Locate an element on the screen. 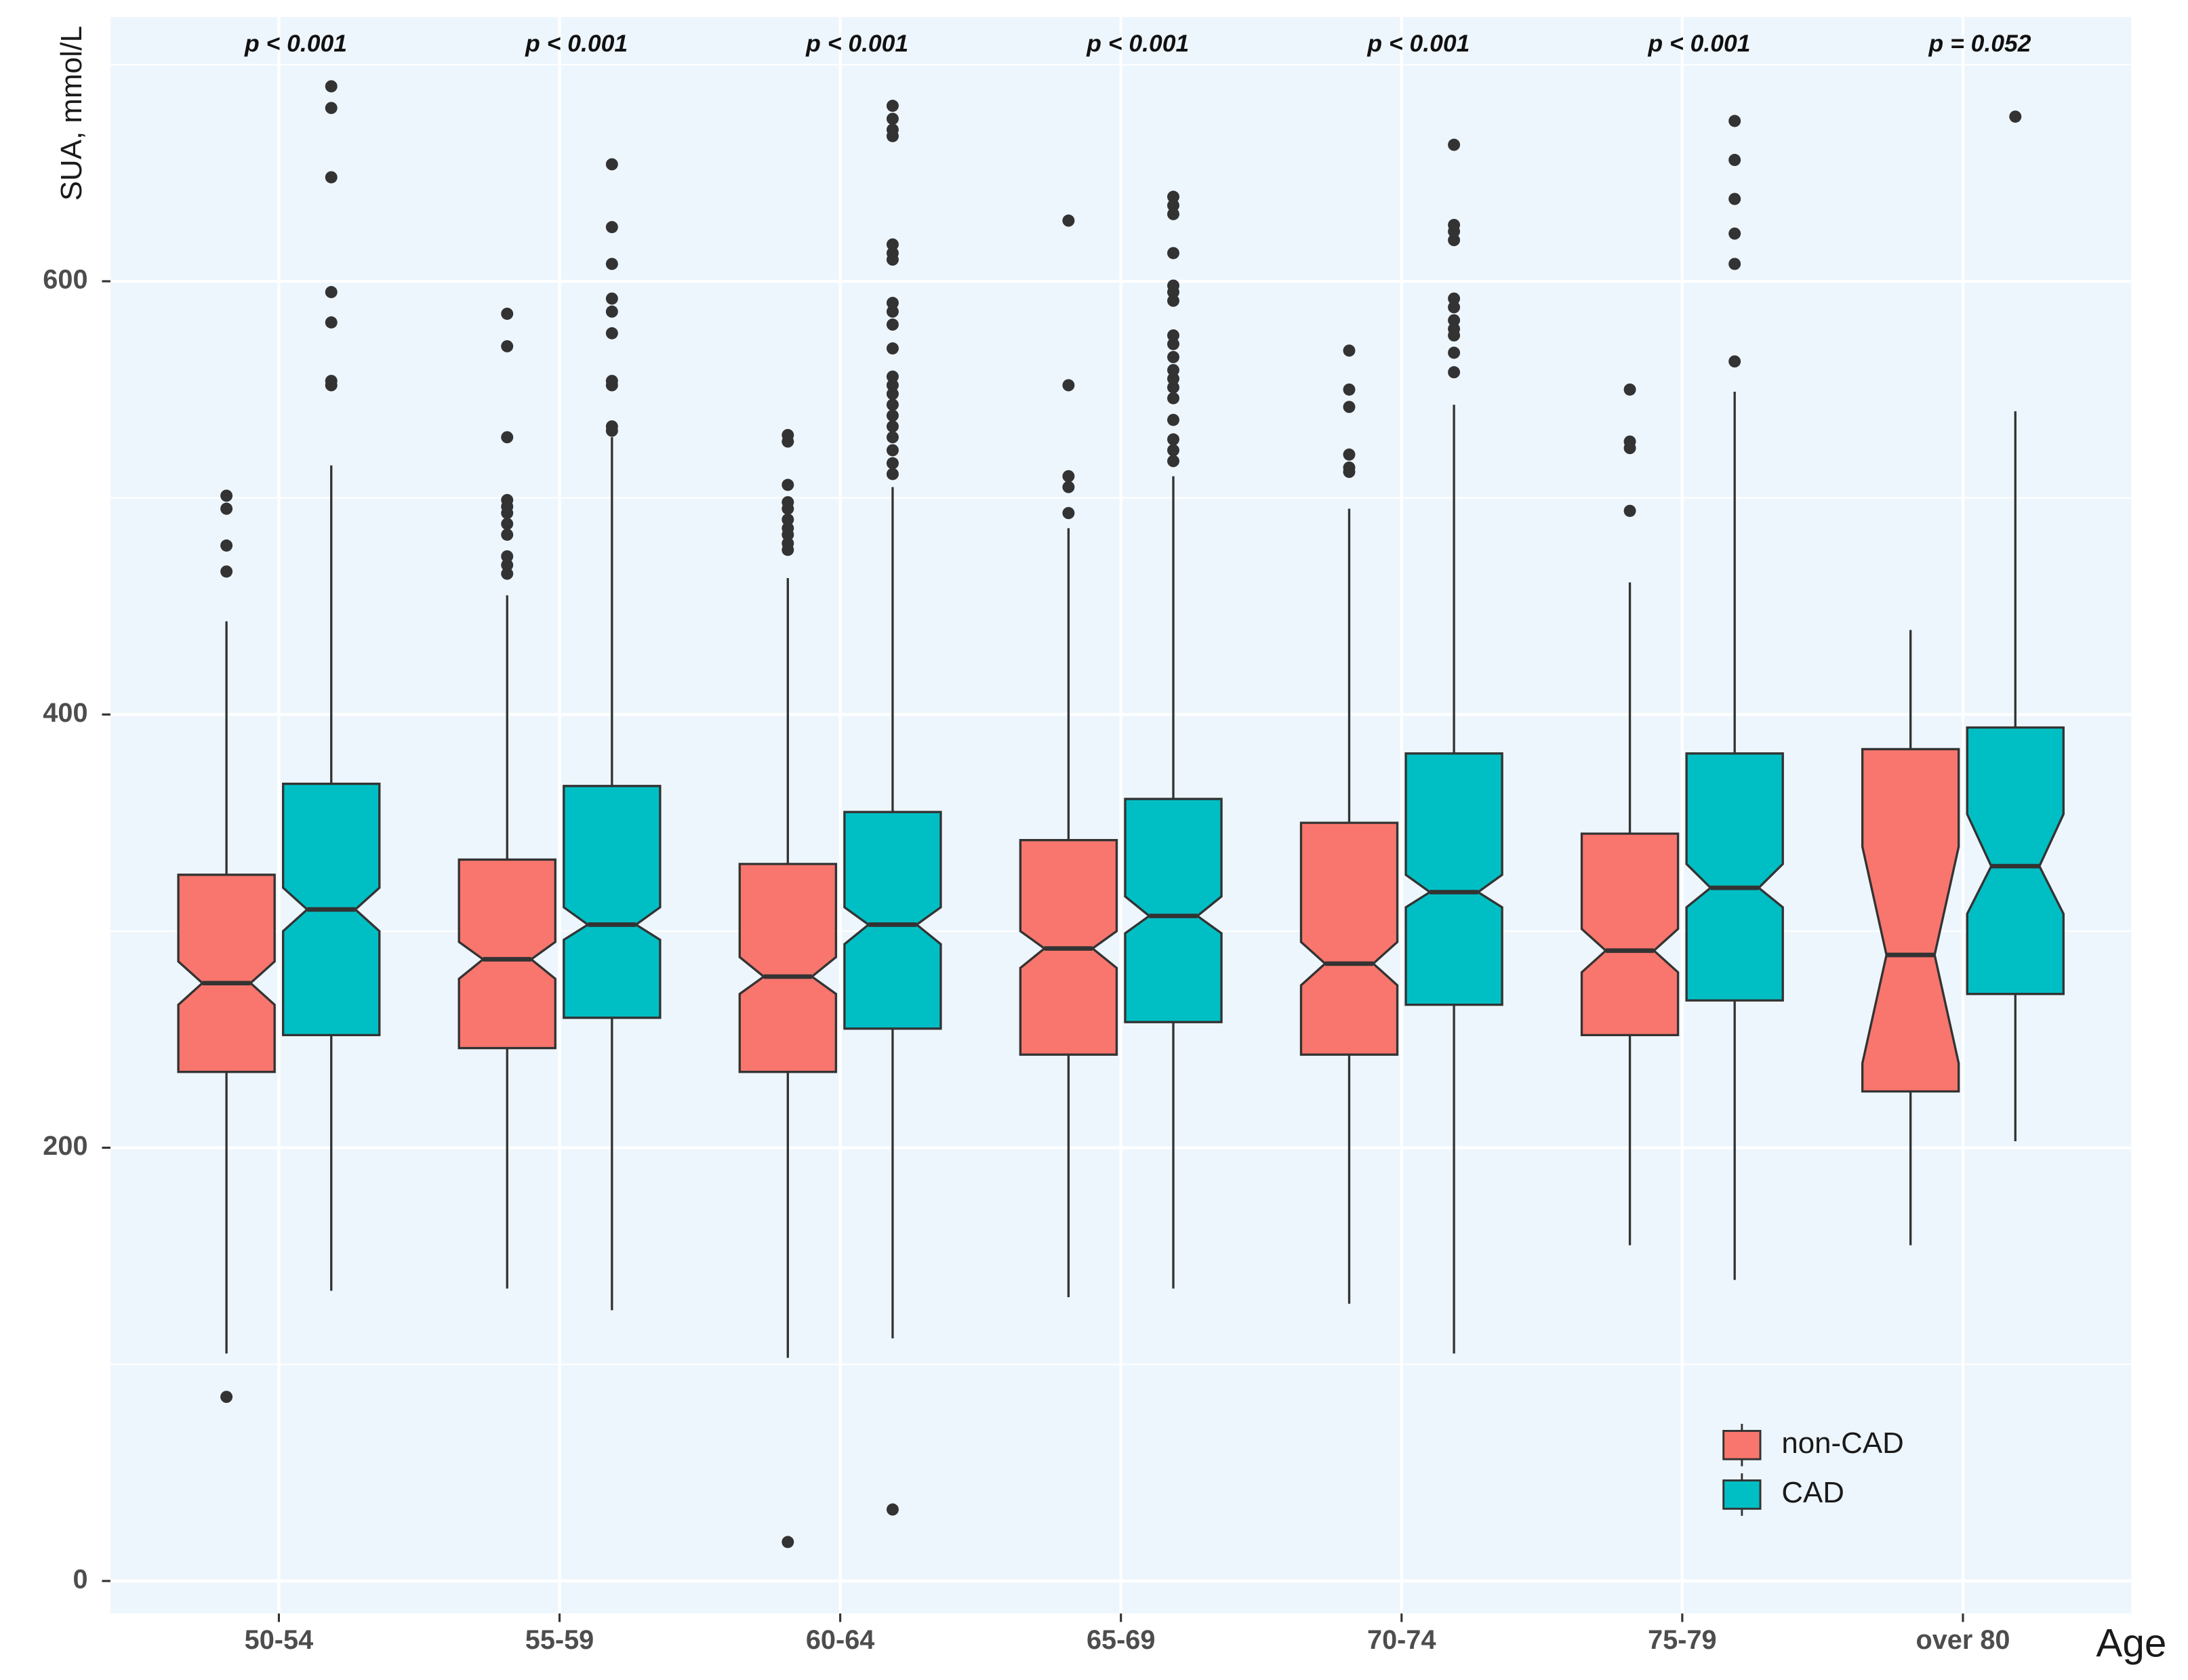 The height and width of the screenshot is (1680, 2188). y-tick-label: 600 is located at coordinates (65, 280).